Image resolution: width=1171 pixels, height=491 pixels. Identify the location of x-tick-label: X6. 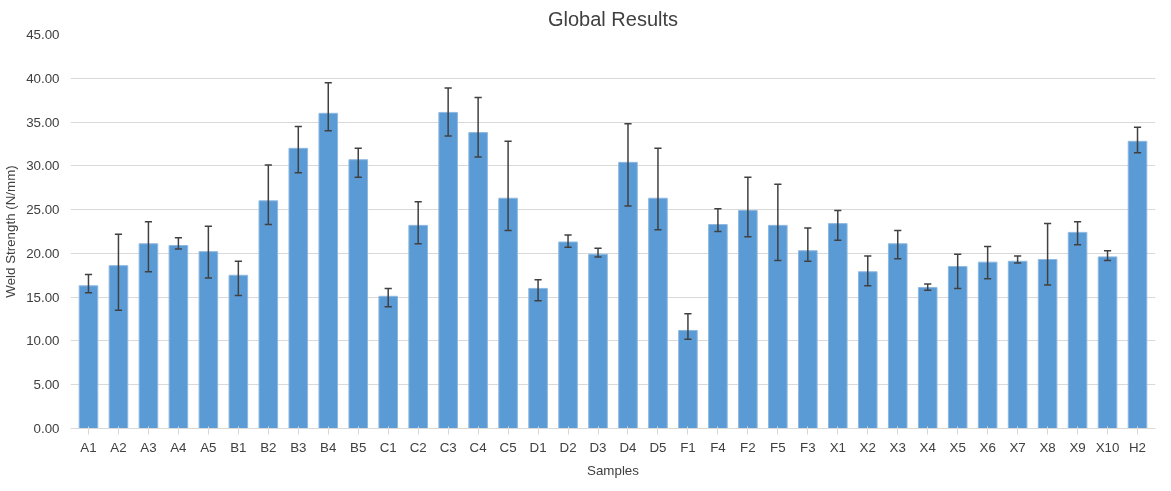
(987, 447).